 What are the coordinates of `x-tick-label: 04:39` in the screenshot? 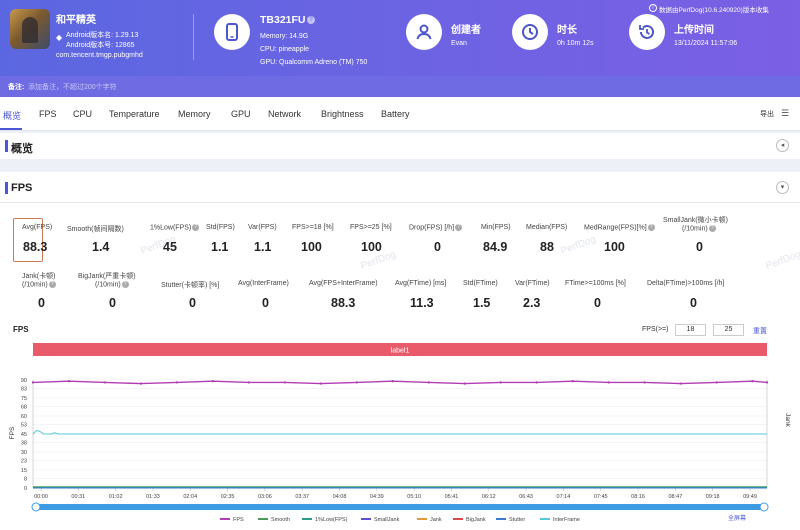 It's located at (377, 497).